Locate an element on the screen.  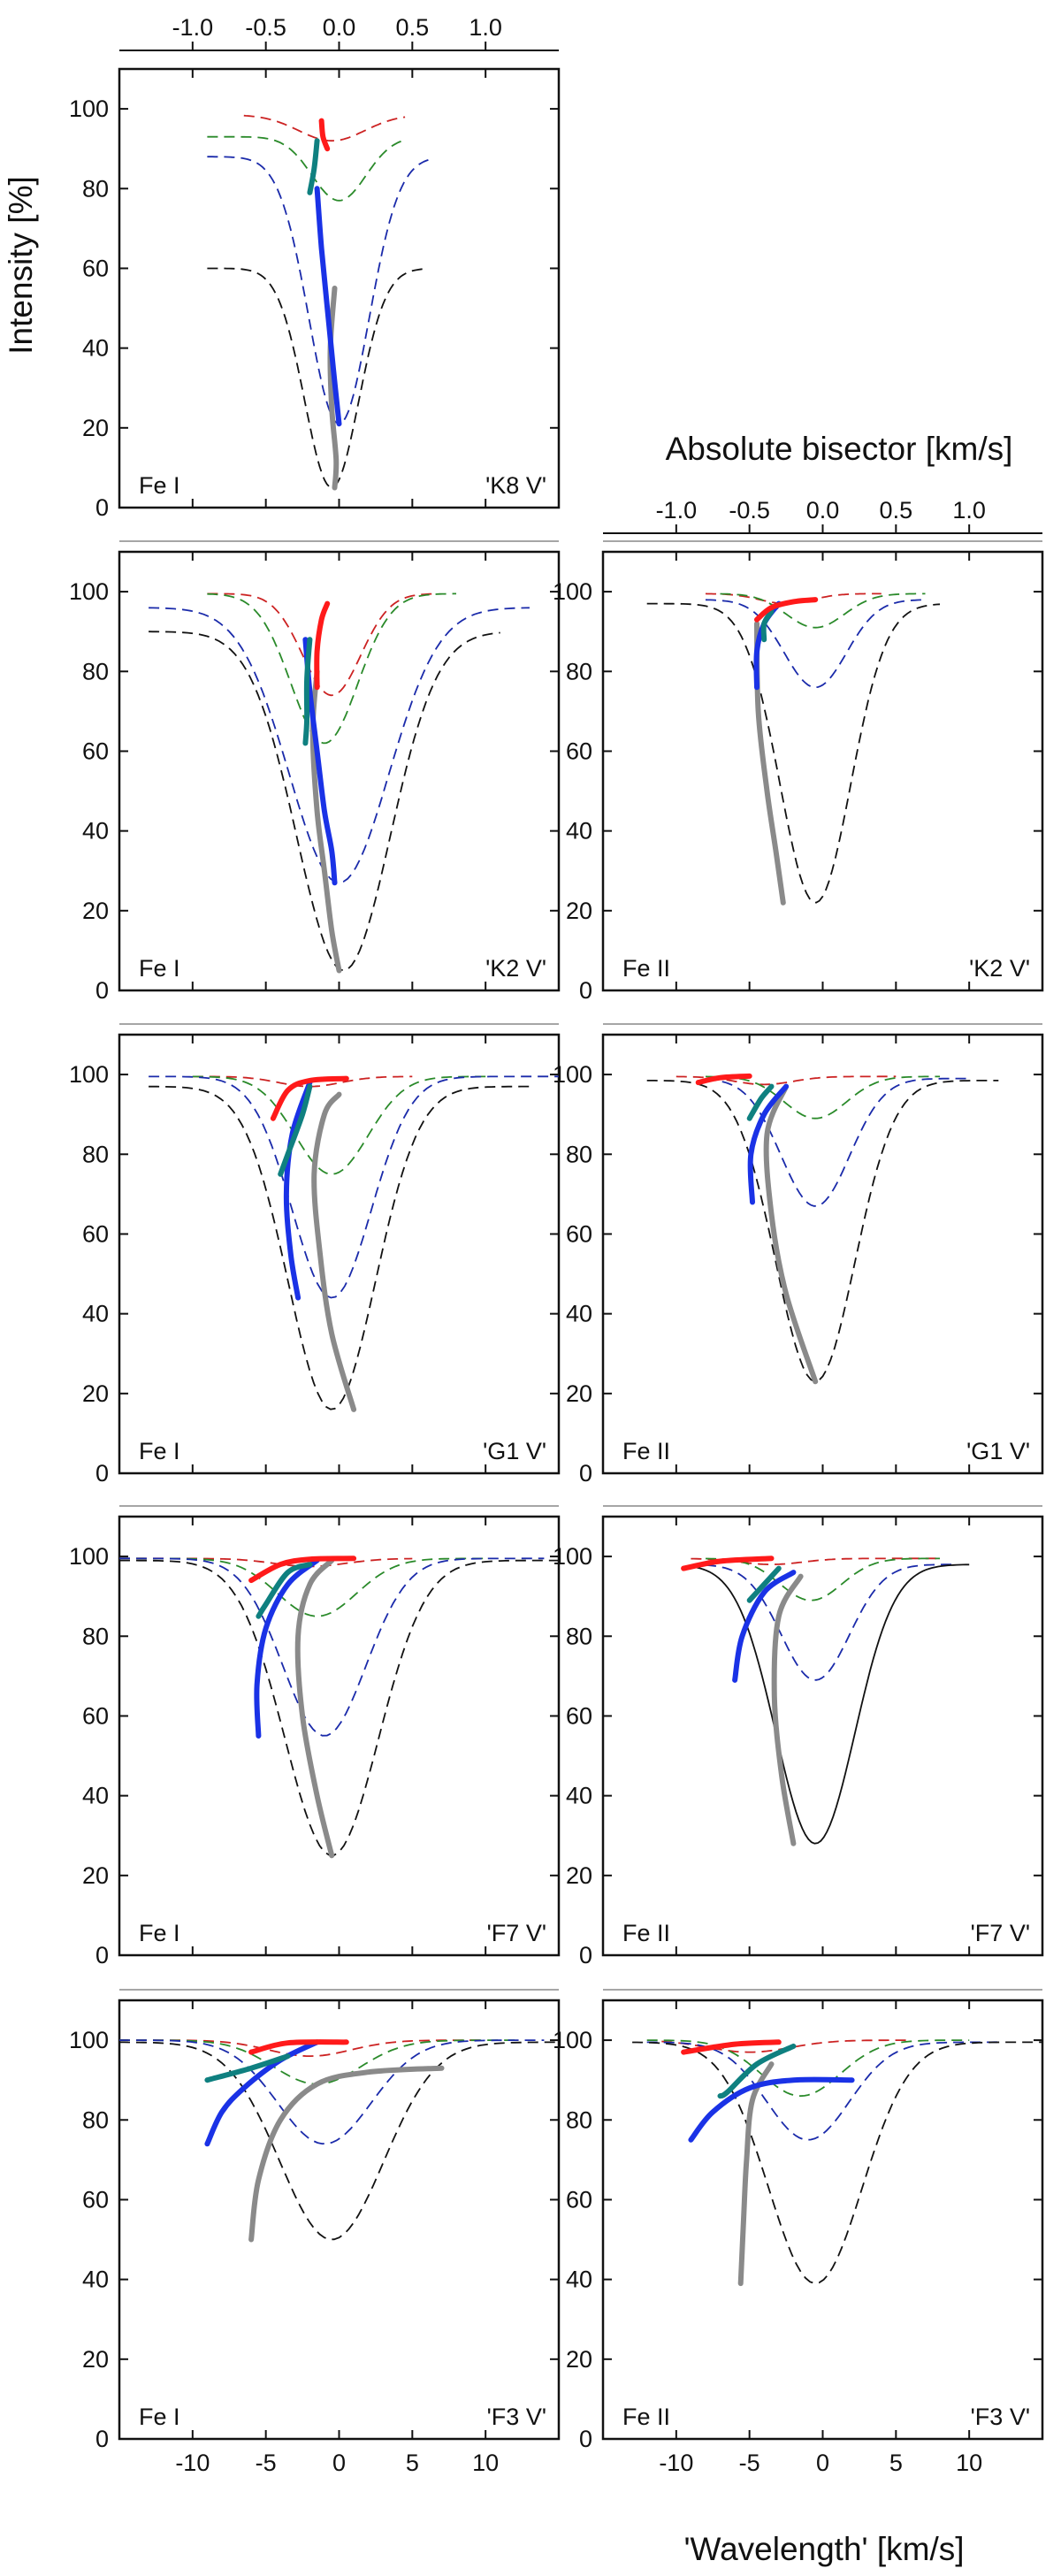
top-axis-tick-label: -0.5 is located at coordinates (265, 27).